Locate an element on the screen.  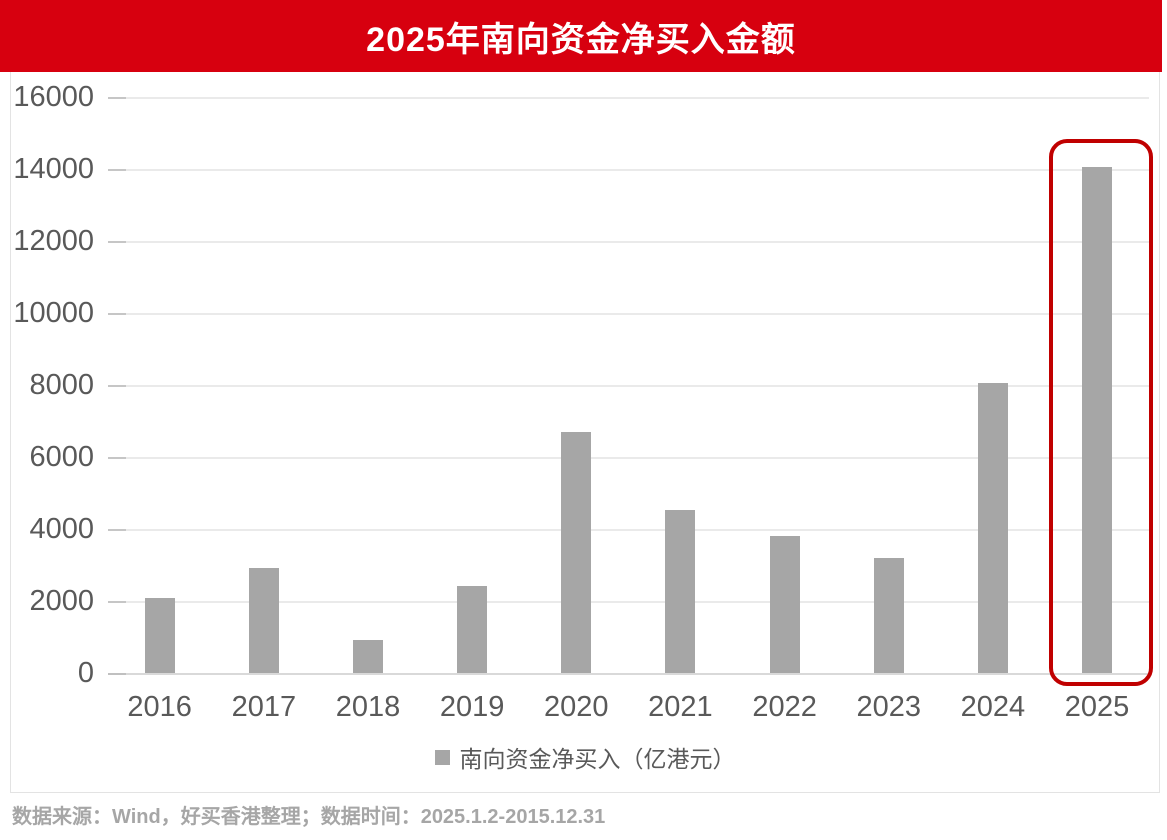
x-tick-label-2025: 2025 is located at coordinates (1097, 707).